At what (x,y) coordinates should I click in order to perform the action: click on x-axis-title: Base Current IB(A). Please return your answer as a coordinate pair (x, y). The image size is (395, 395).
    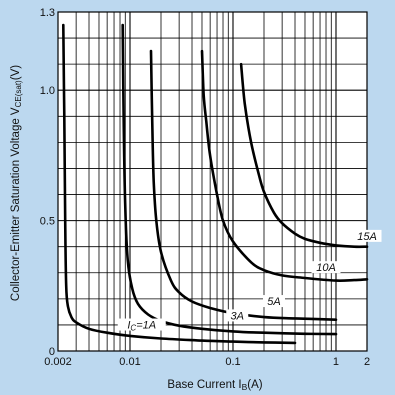
    Looking at the image, I should click on (214, 385).